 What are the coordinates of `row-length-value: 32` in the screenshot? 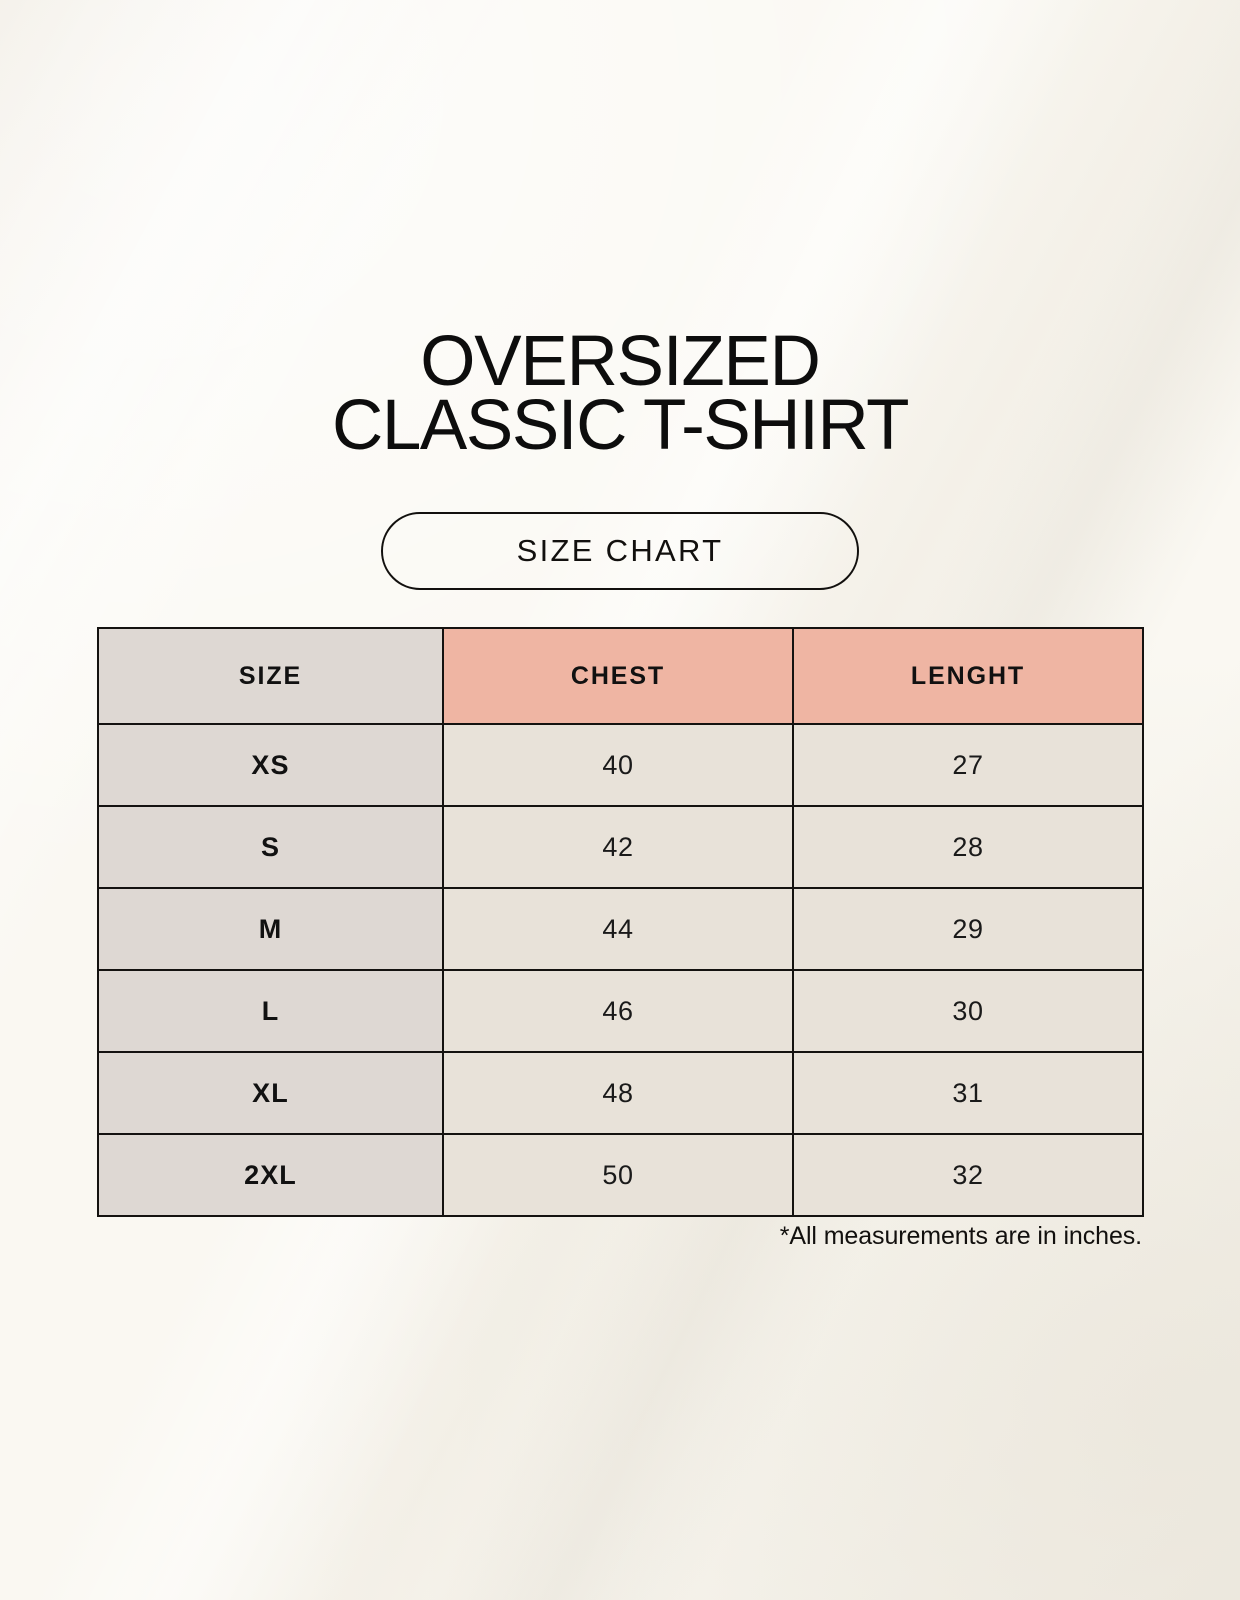 It's located at (968, 1175).